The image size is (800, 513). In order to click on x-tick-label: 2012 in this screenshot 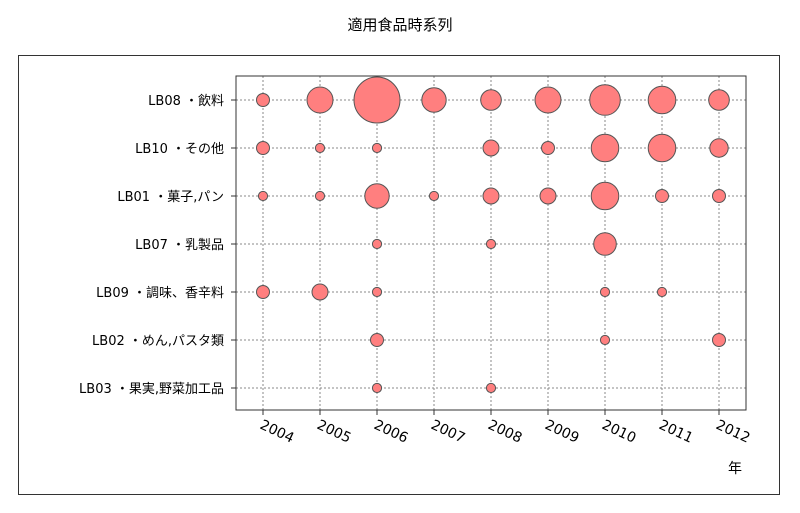, I will do `click(732, 432)`.